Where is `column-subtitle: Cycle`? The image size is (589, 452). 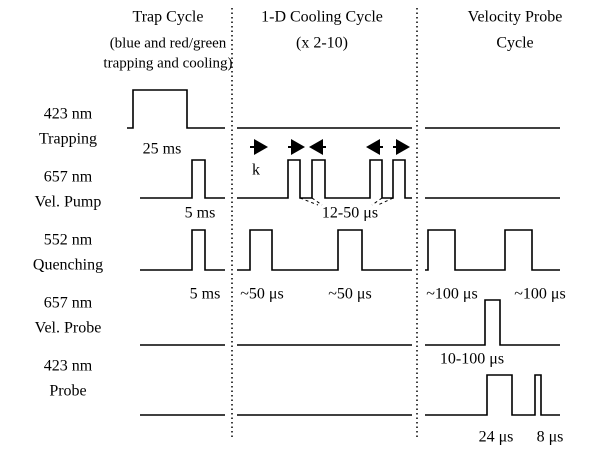 column-subtitle: Cycle is located at coordinates (514, 43).